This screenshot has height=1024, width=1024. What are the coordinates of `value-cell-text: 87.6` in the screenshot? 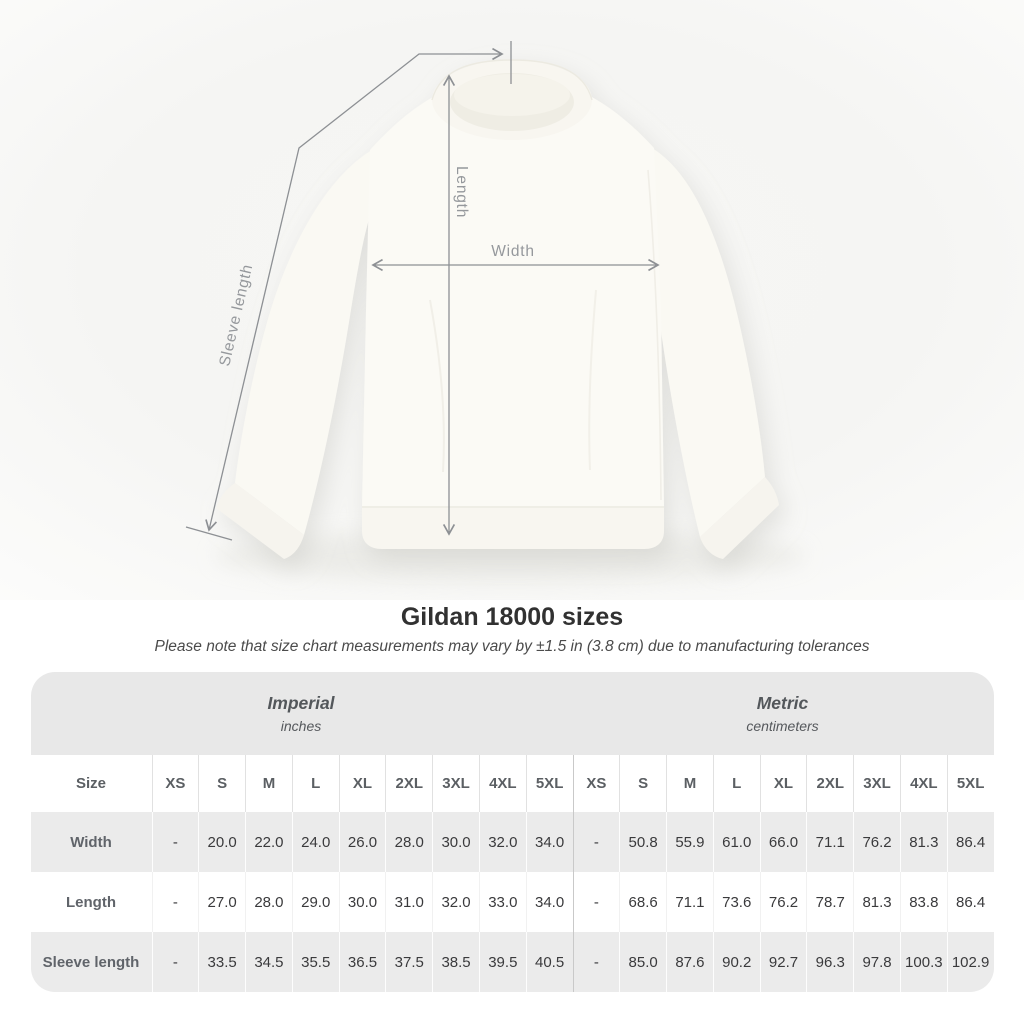 It's located at (690, 962).